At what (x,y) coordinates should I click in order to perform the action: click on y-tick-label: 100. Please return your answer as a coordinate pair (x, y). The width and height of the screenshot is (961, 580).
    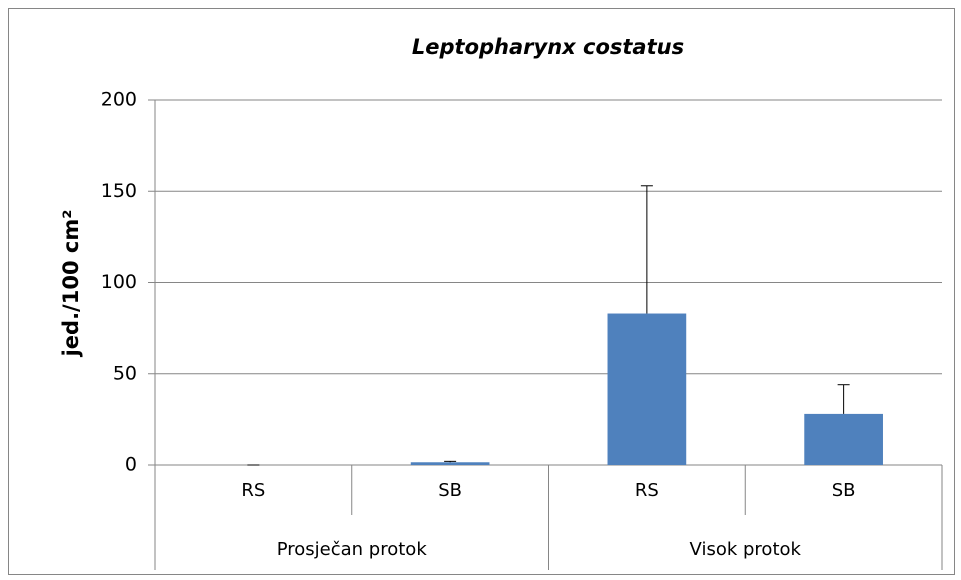
    Looking at the image, I should click on (119, 282).